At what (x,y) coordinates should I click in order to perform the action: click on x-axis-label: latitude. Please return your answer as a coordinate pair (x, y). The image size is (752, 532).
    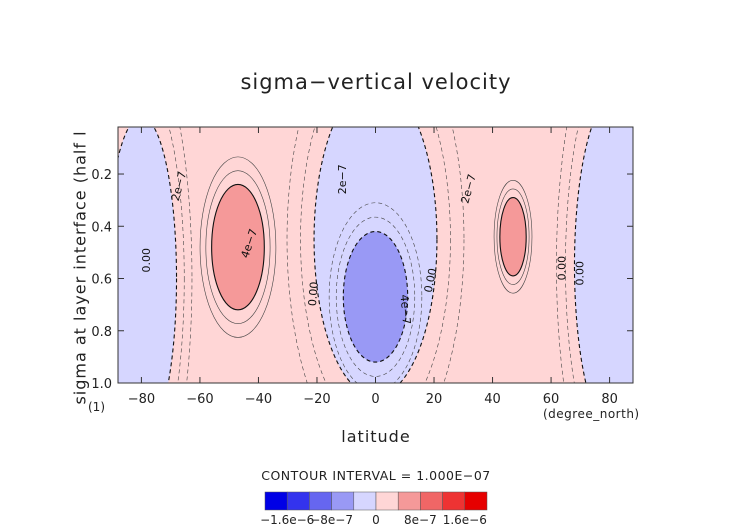
    Looking at the image, I should click on (376, 436).